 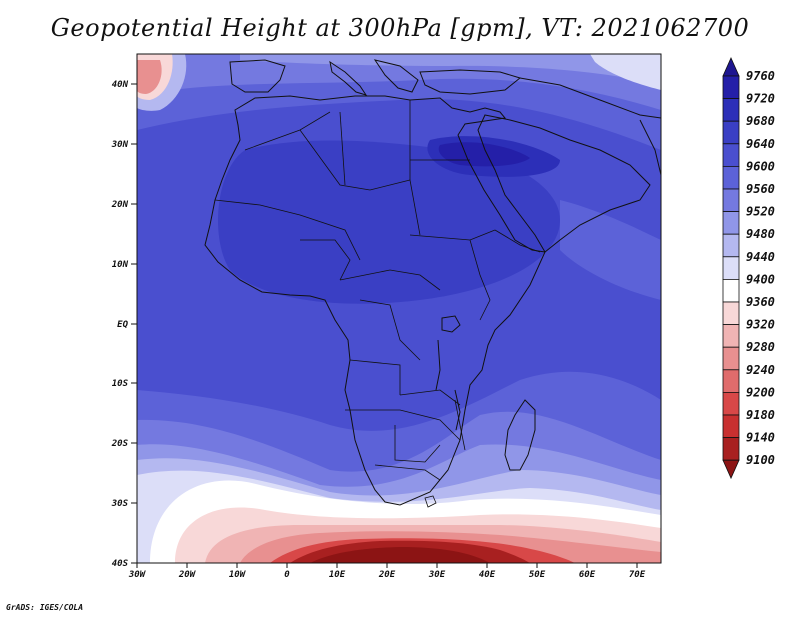 I want to click on lon-label: 10W, so click(x=238, y=575).